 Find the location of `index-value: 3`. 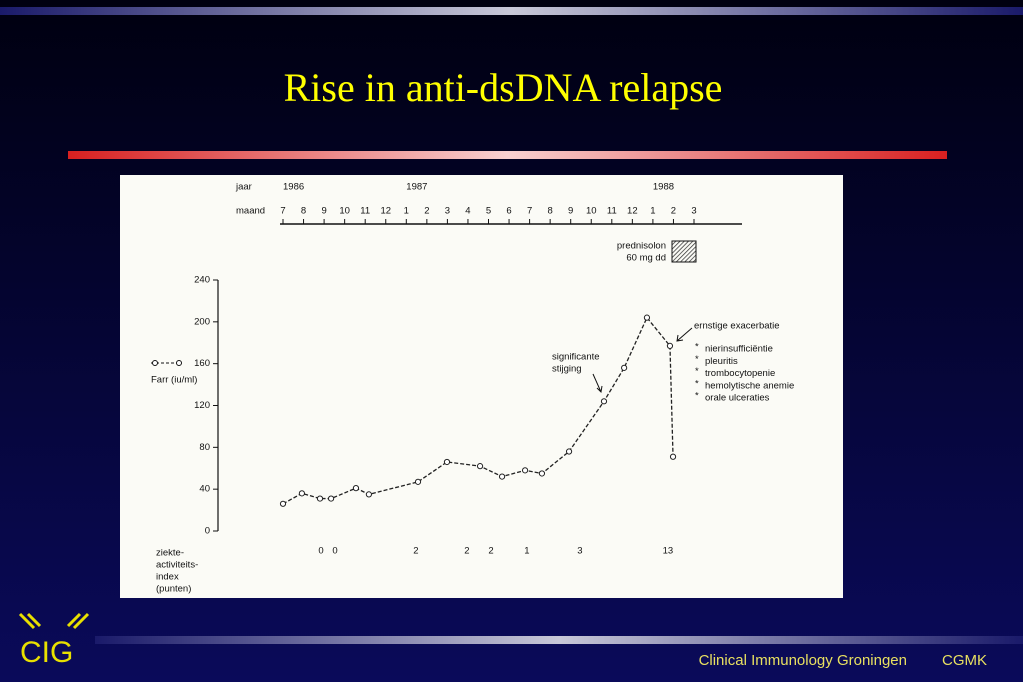

index-value: 3 is located at coordinates (579, 551).